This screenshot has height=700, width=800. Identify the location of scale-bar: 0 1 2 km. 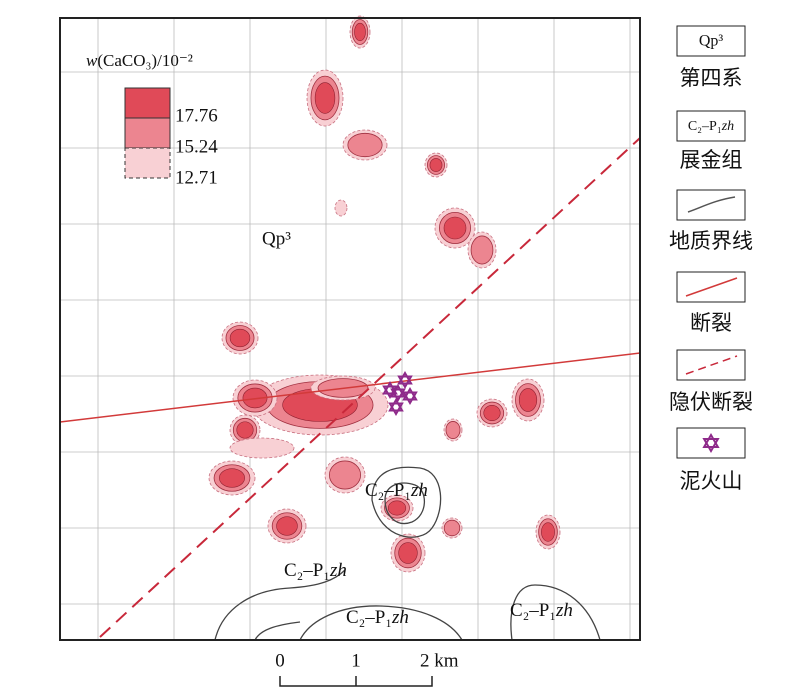
(367, 668).